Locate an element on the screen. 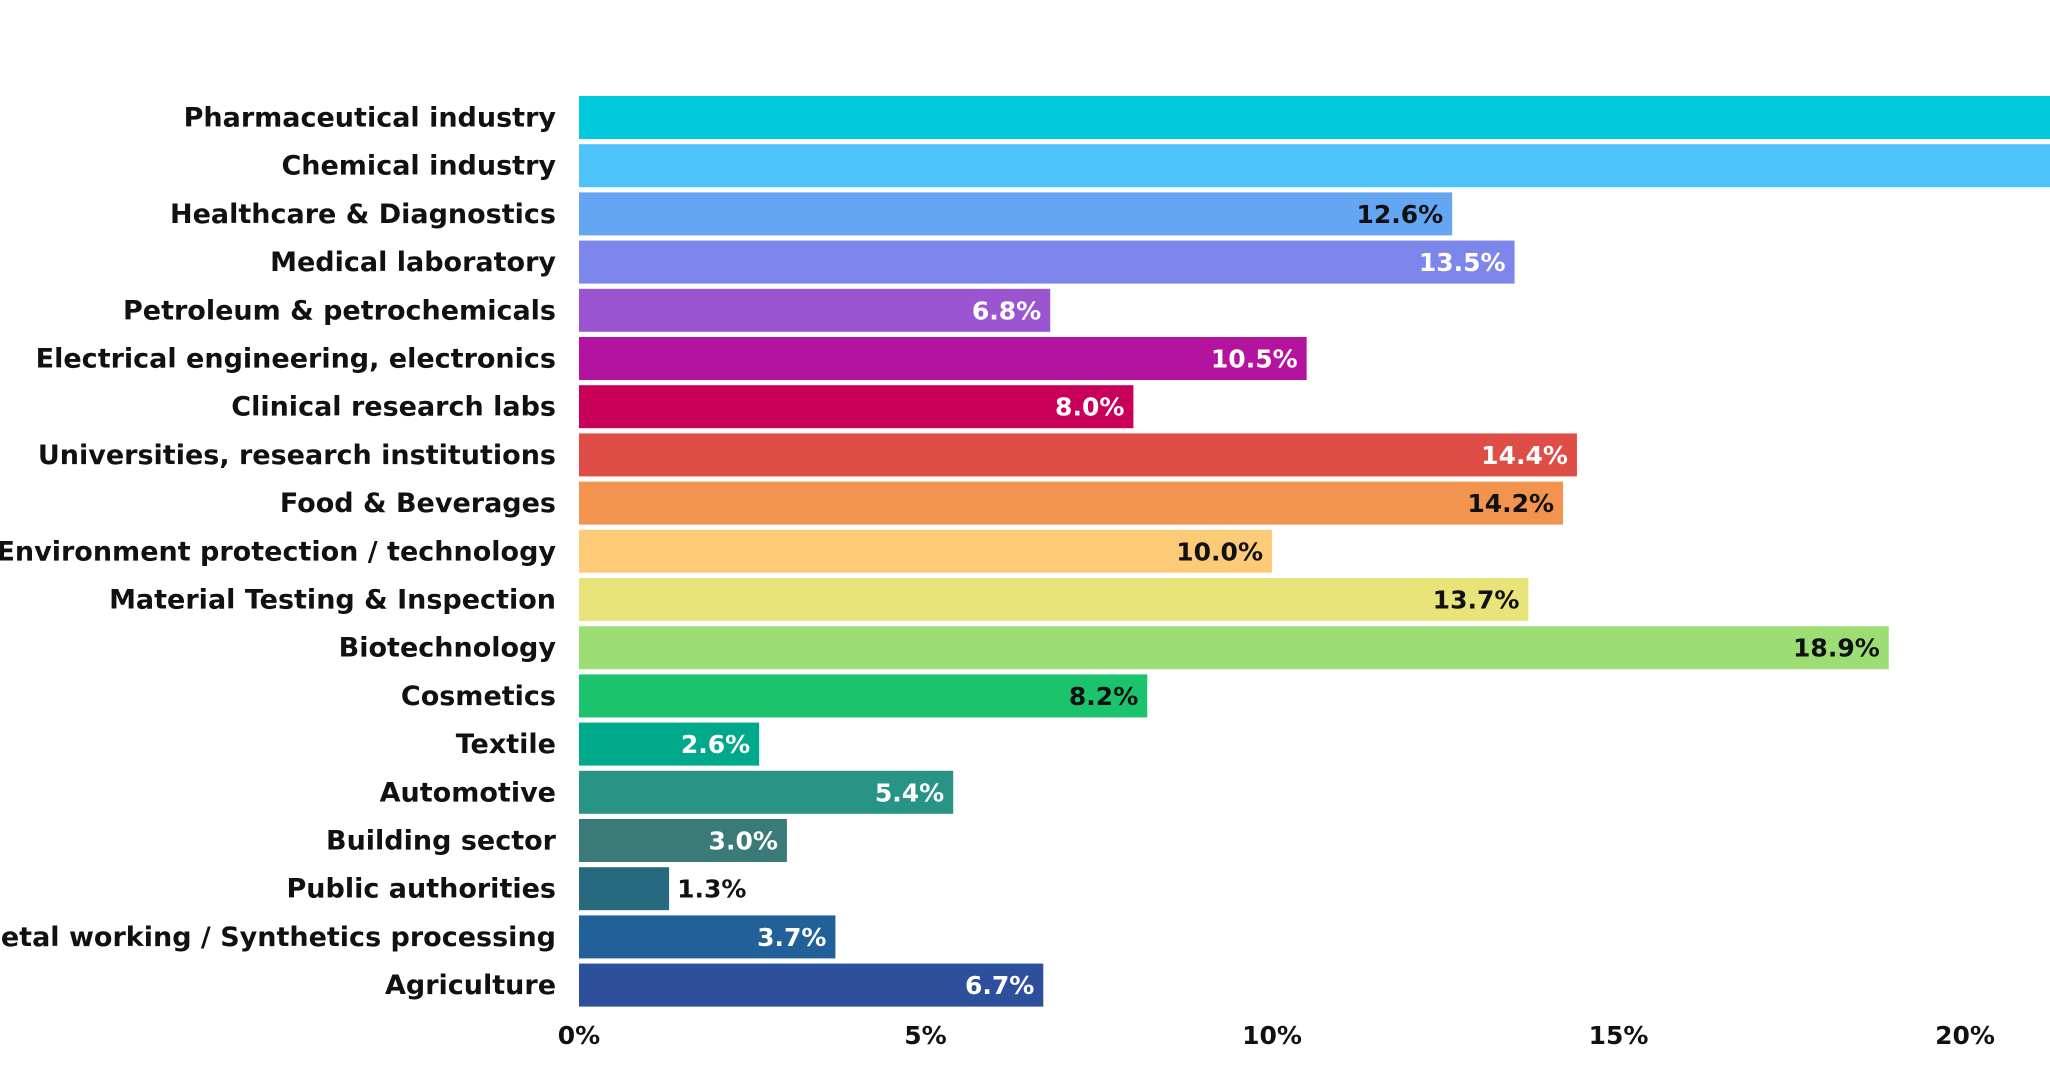 The height and width of the screenshot is (1071, 2050). data-label: 5.4% is located at coordinates (909, 792).